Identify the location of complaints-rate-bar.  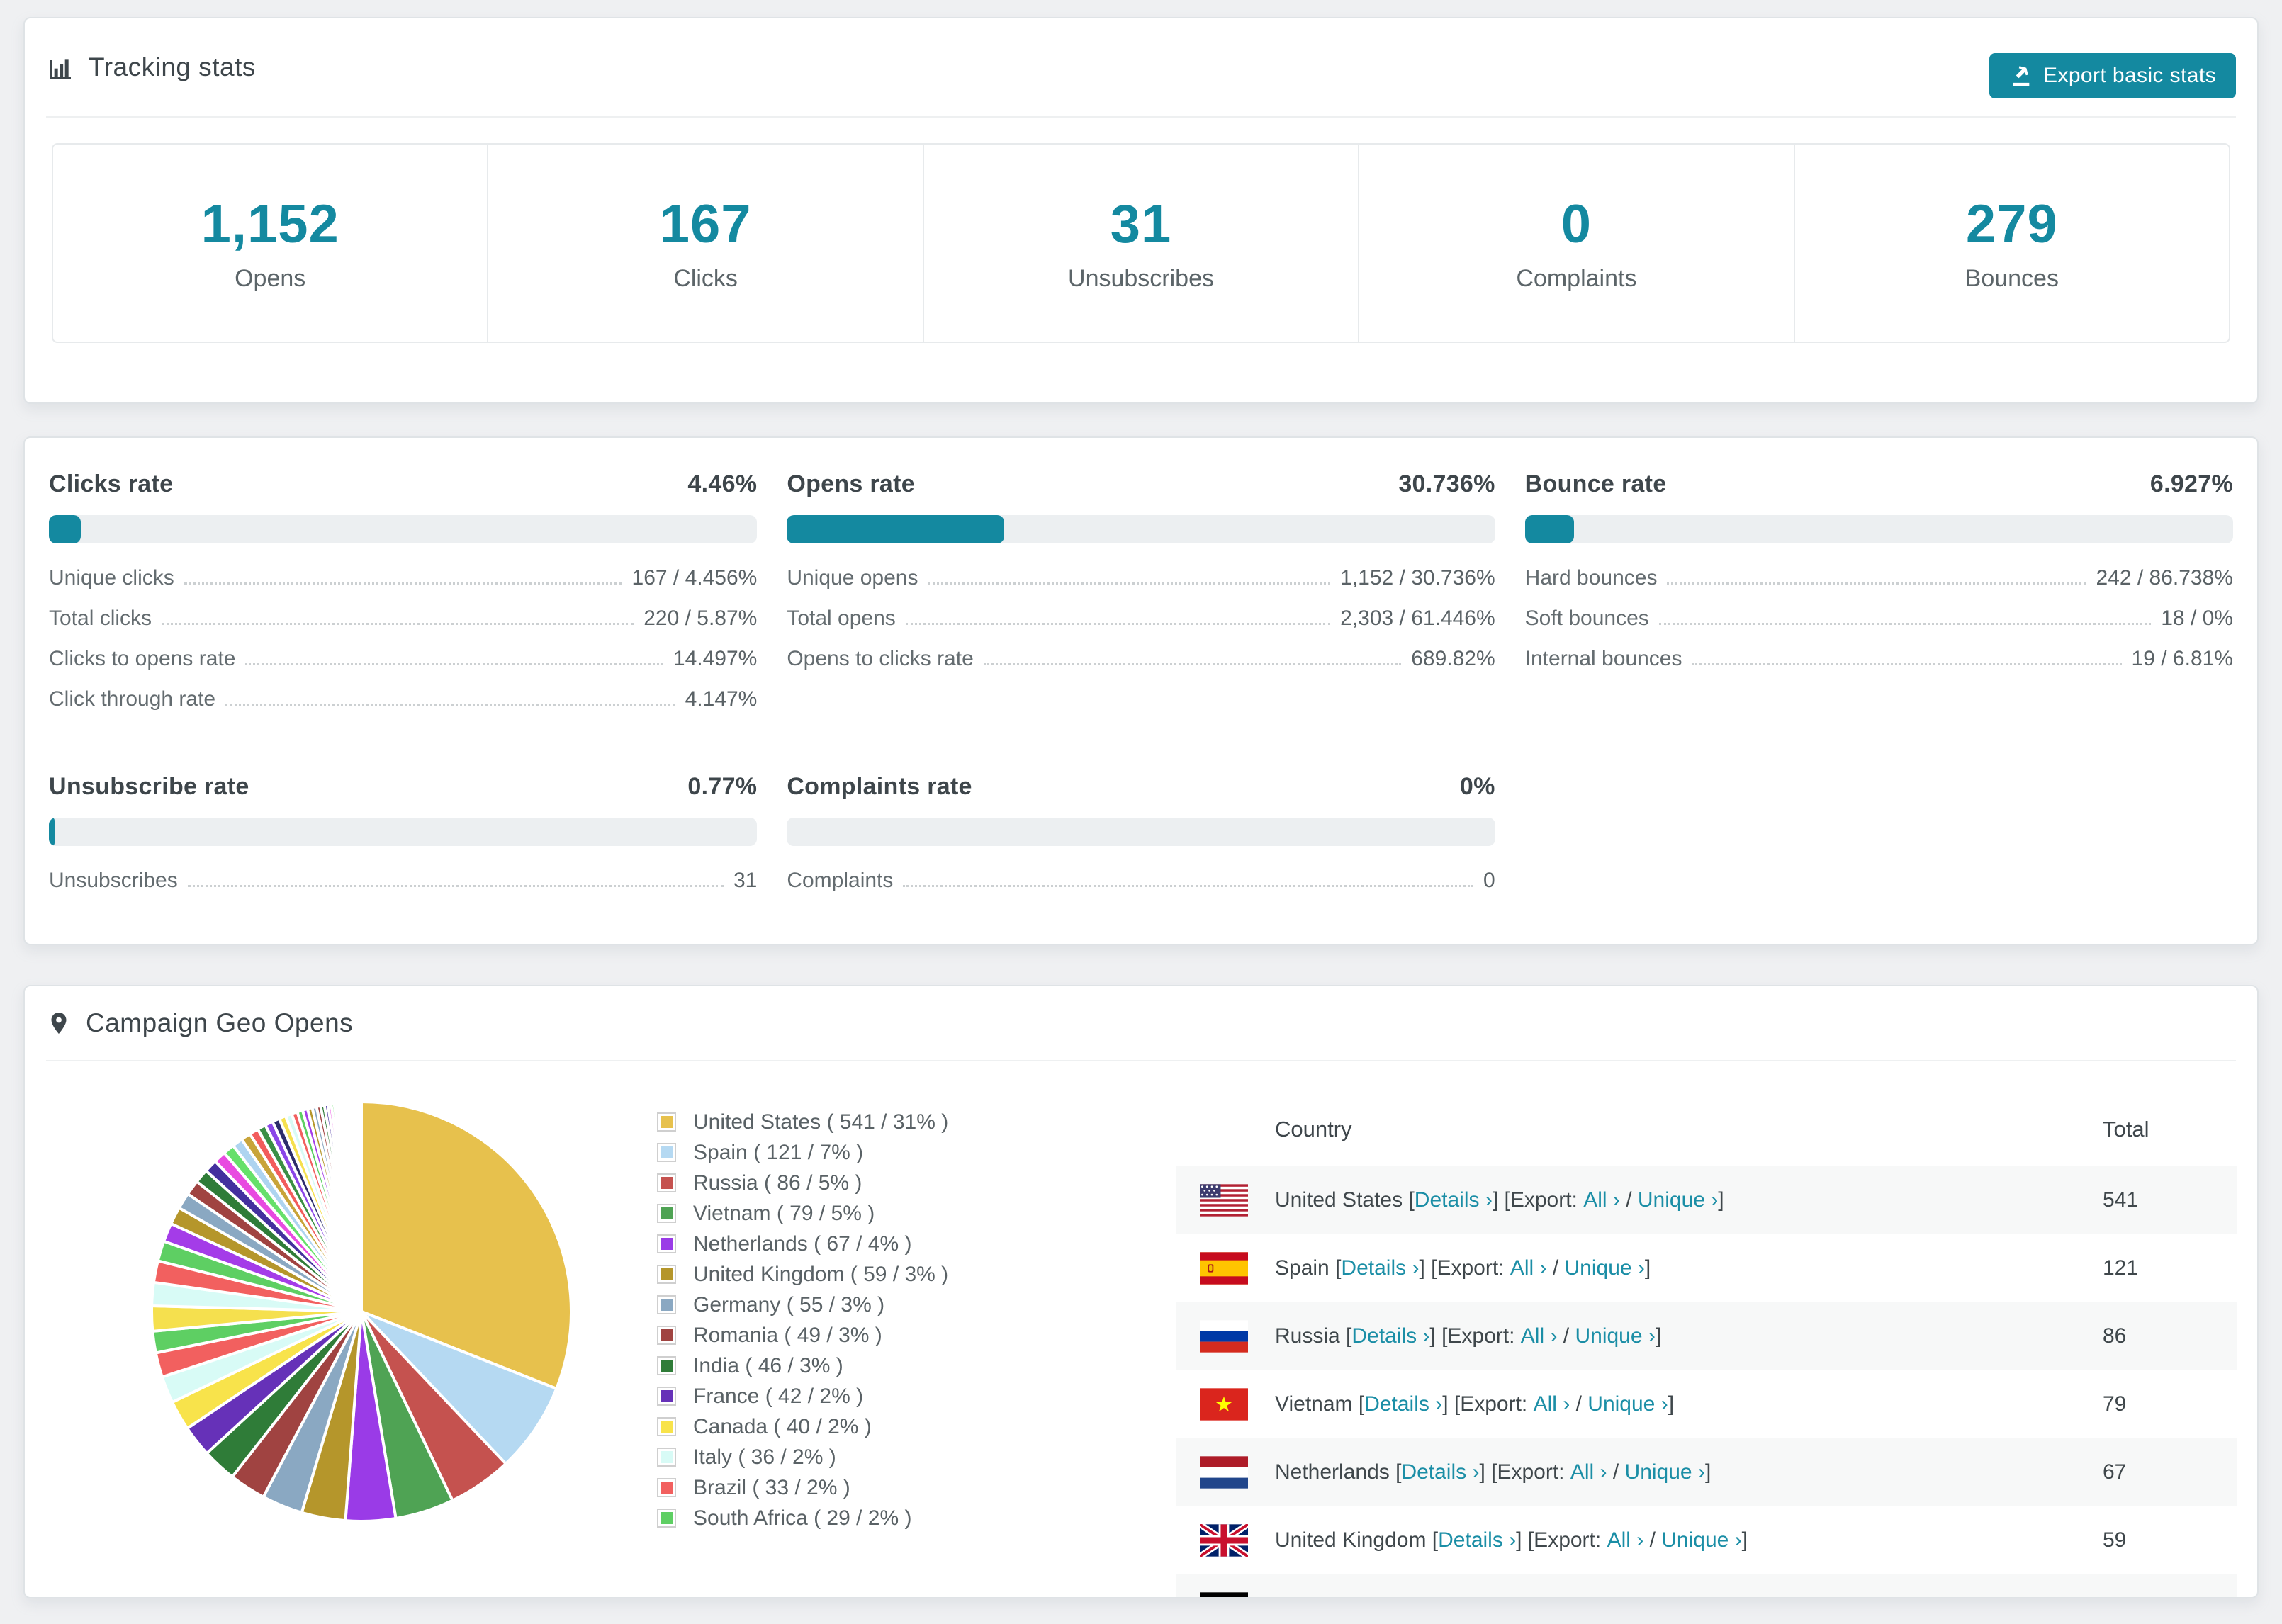
(1141, 832).